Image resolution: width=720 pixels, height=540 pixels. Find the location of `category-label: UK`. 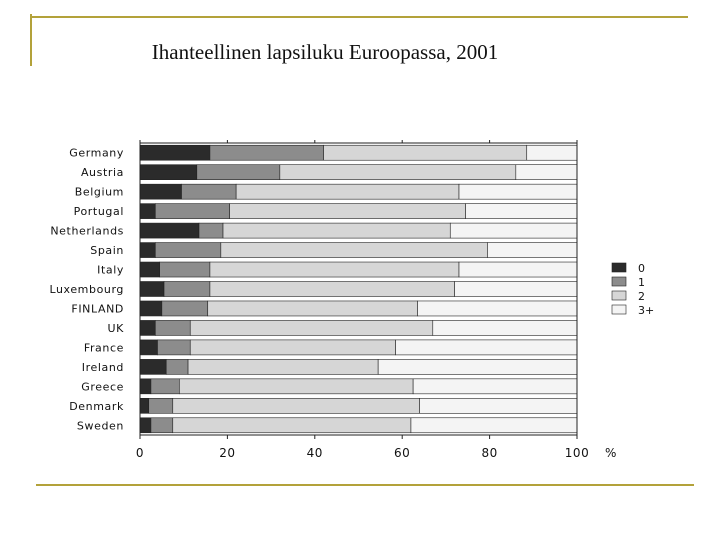

category-label: UK is located at coordinates (116, 328).